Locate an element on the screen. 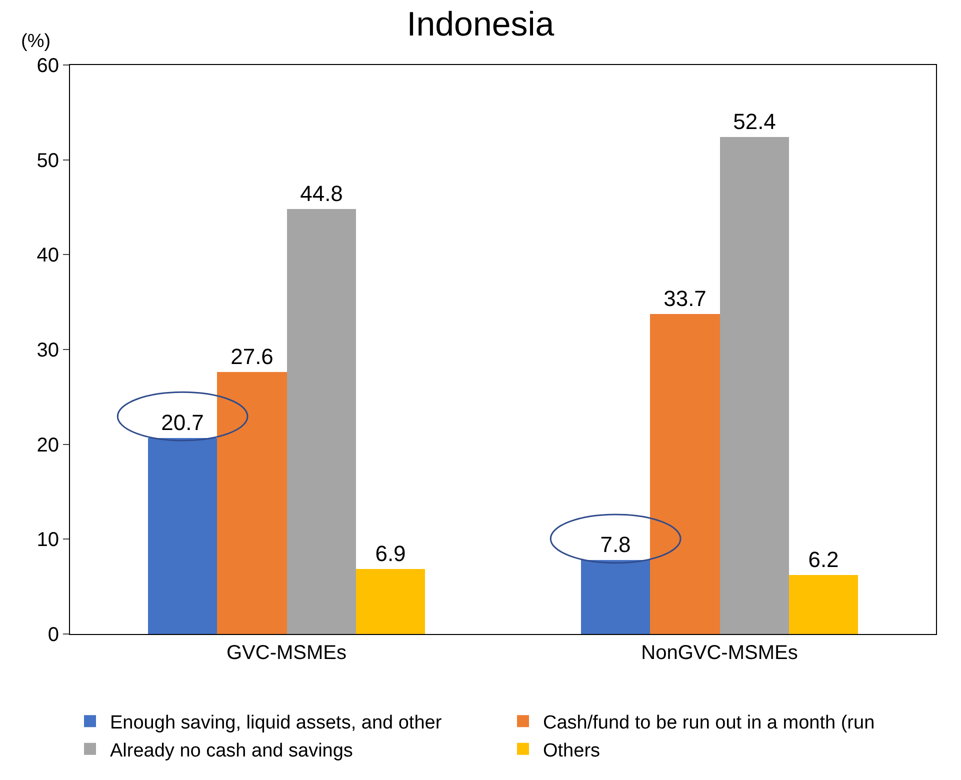 This screenshot has width=961, height=780. y-tick-label: 50 is located at coordinates (47, 161).